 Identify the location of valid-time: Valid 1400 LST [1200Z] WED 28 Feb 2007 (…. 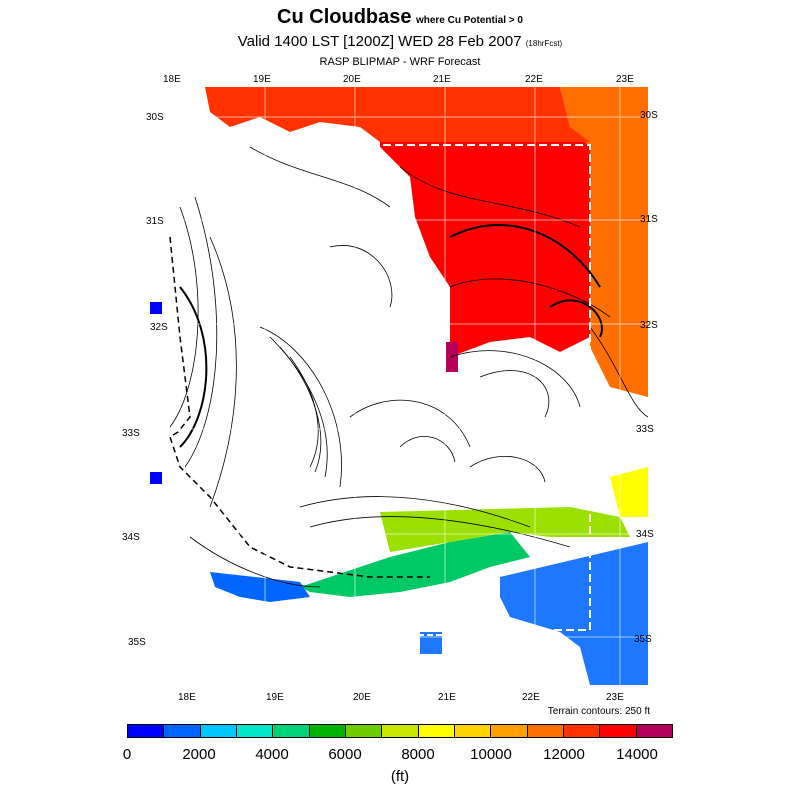
(400, 41).